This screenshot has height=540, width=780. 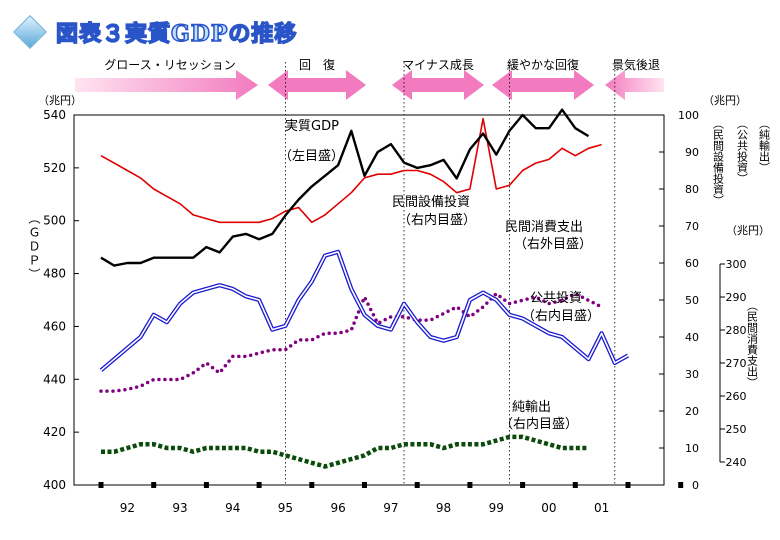 I want to click on right-inner-axis-unit: （兆円）, so click(x=725, y=100).